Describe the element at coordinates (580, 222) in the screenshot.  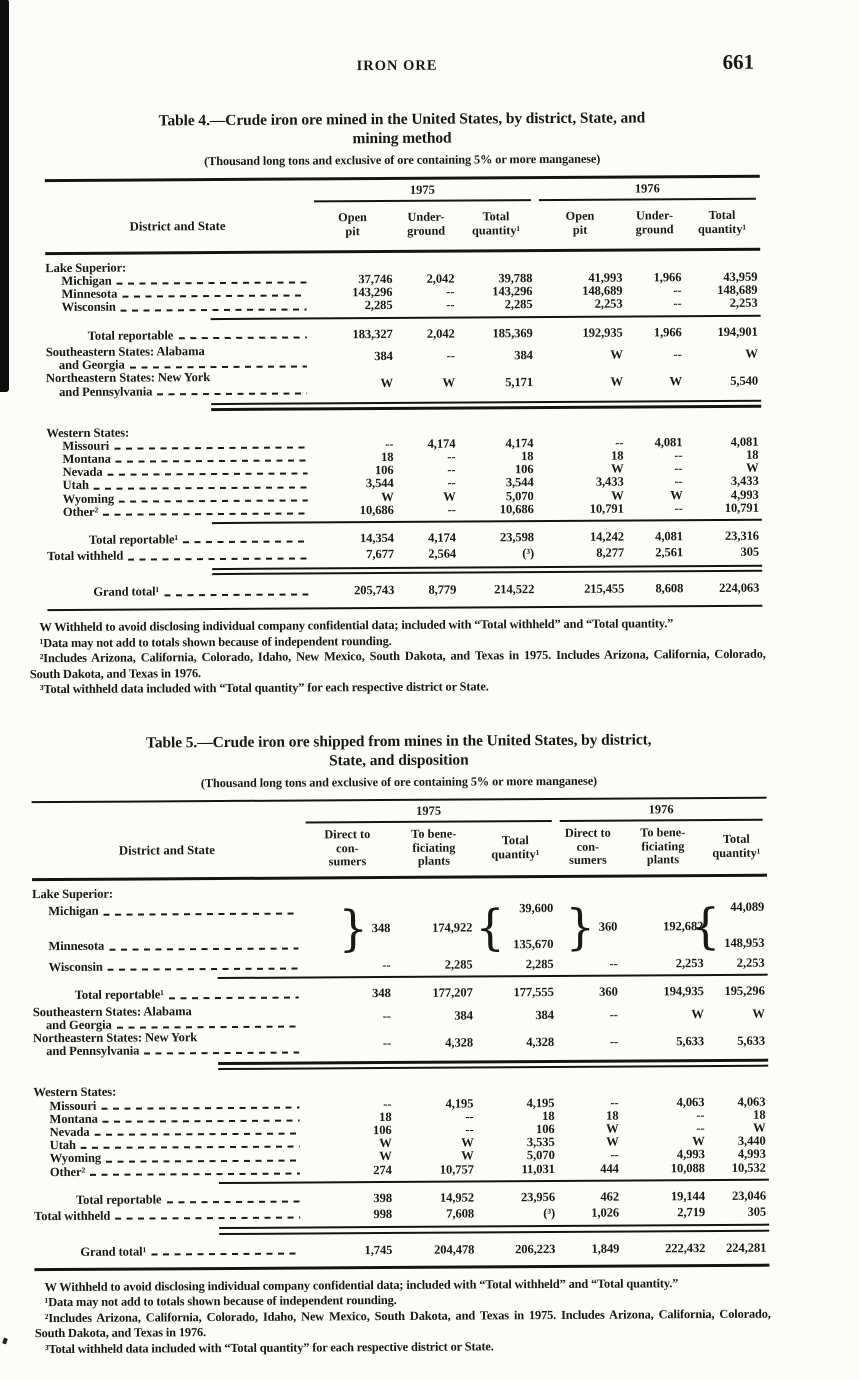
I see `column-header: Open pit` at that location.